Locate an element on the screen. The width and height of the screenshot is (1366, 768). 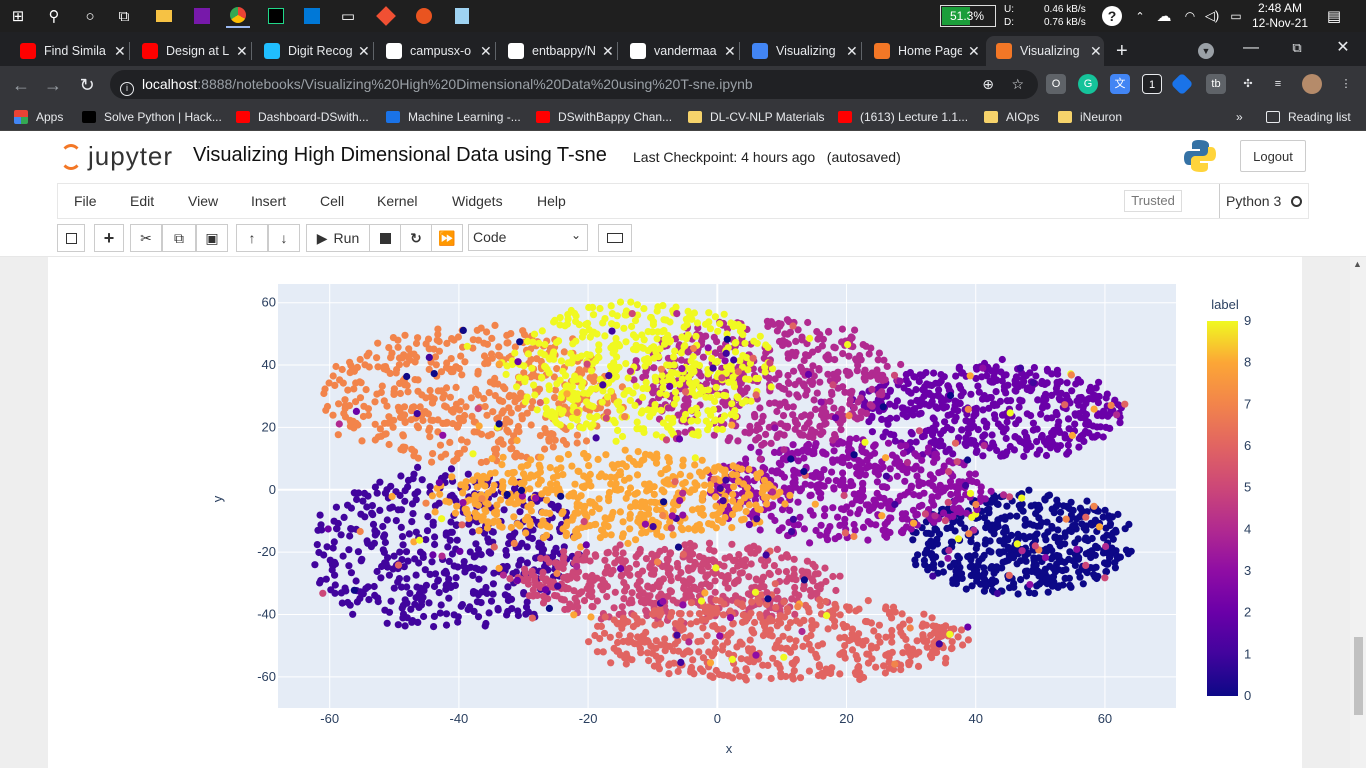
chrome-menu-icon: ⋮ is located at coordinates (1346, 84).